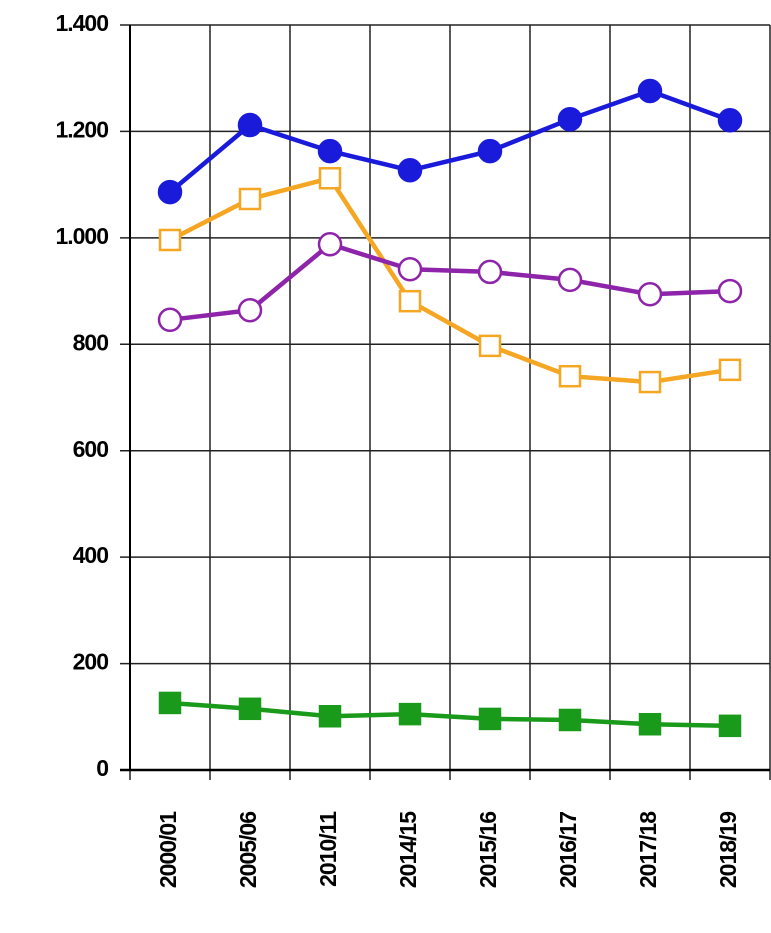 This screenshot has height=933, width=771. What do you see at coordinates (168, 849) in the screenshot?
I see `x-tick-label: 2000/01` at bounding box center [168, 849].